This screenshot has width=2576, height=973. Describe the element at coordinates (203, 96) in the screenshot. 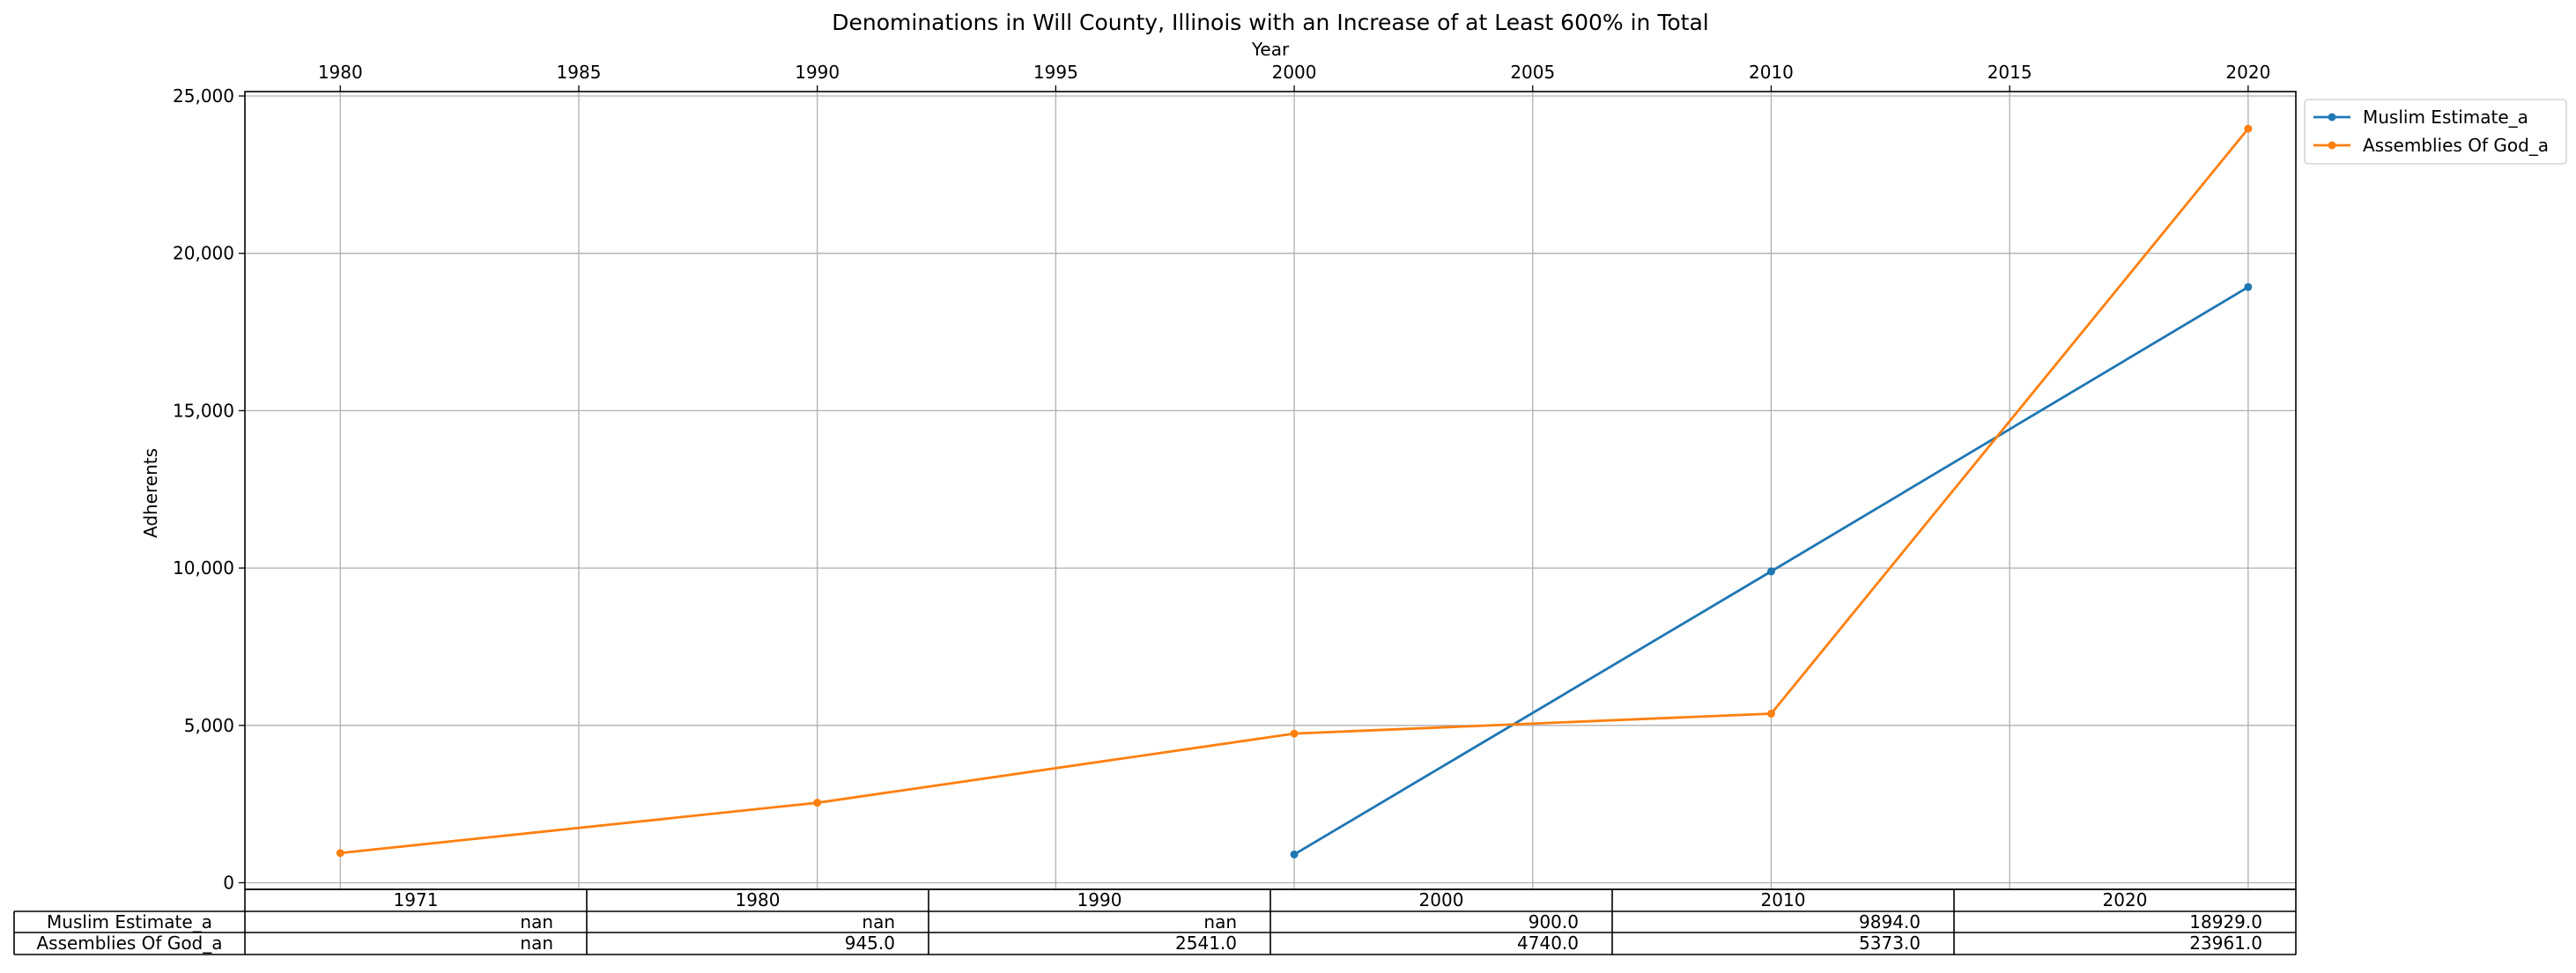

I see `y-tick-label: 25,000` at that location.